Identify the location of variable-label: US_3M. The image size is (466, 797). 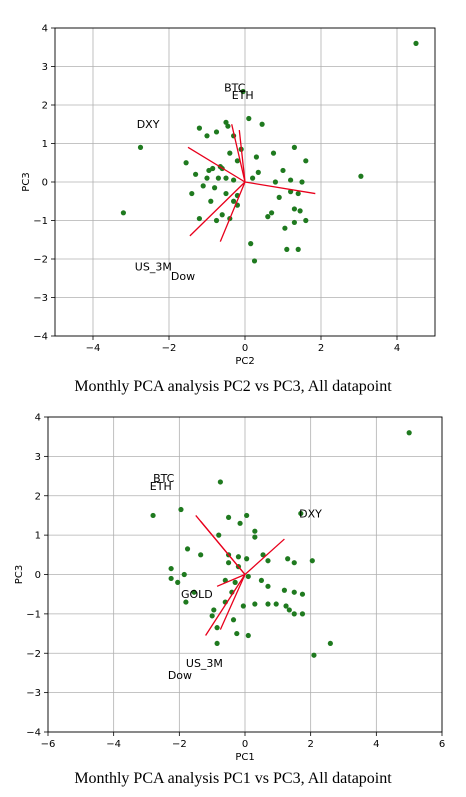
(153, 267).